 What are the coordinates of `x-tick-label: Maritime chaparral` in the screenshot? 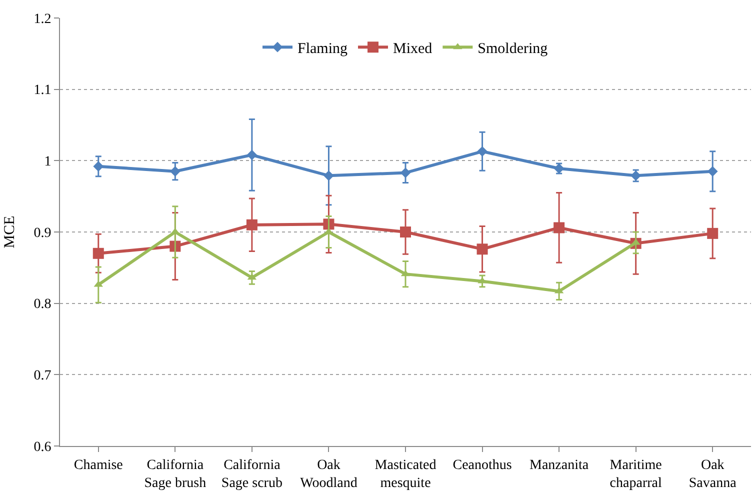 It's located at (636, 474).